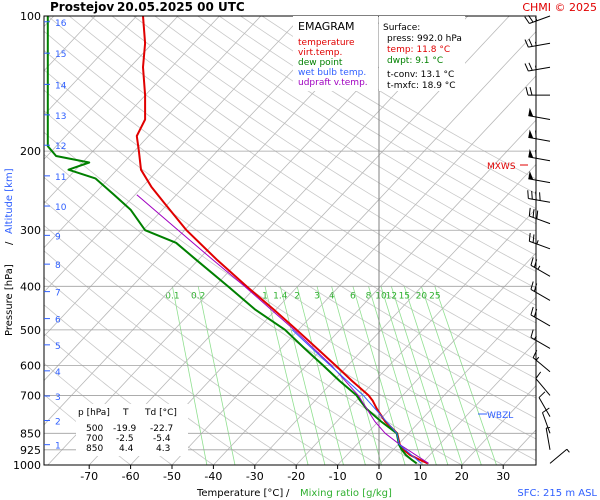 This screenshot has height=500, width=600. What do you see at coordinates (379, 476) in the screenshot?
I see `x-tick-label: 0` at bounding box center [379, 476].